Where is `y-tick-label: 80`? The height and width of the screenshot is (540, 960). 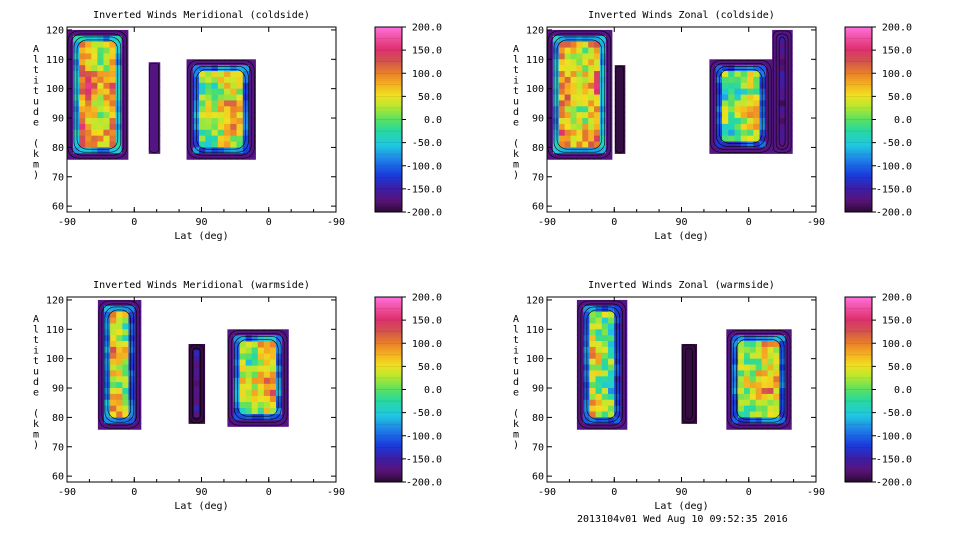 y-tick-label: 80 is located at coordinates (538, 418).